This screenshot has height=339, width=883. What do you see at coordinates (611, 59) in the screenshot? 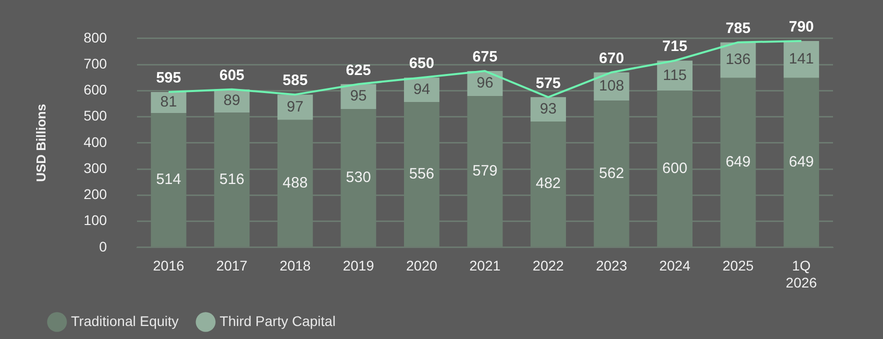
I see `data-label: 670` at bounding box center [611, 59].